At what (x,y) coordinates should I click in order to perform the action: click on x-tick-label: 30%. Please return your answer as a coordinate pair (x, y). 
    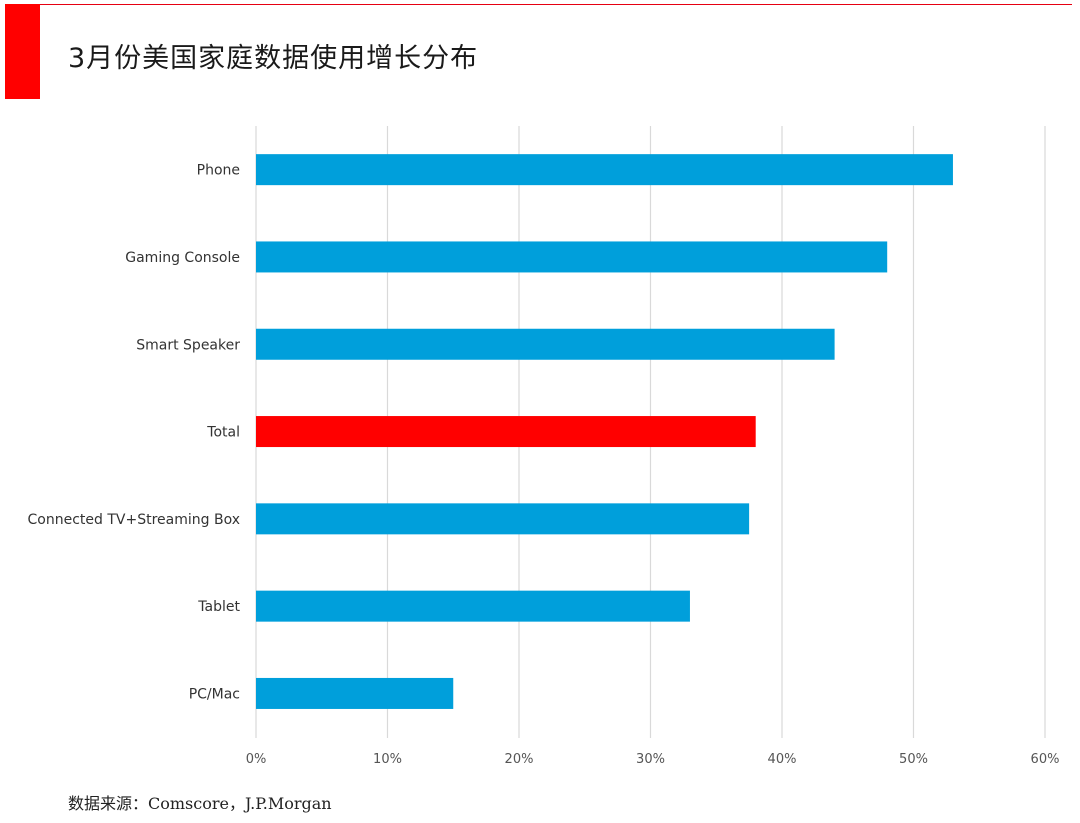
    Looking at the image, I should click on (650, 759).